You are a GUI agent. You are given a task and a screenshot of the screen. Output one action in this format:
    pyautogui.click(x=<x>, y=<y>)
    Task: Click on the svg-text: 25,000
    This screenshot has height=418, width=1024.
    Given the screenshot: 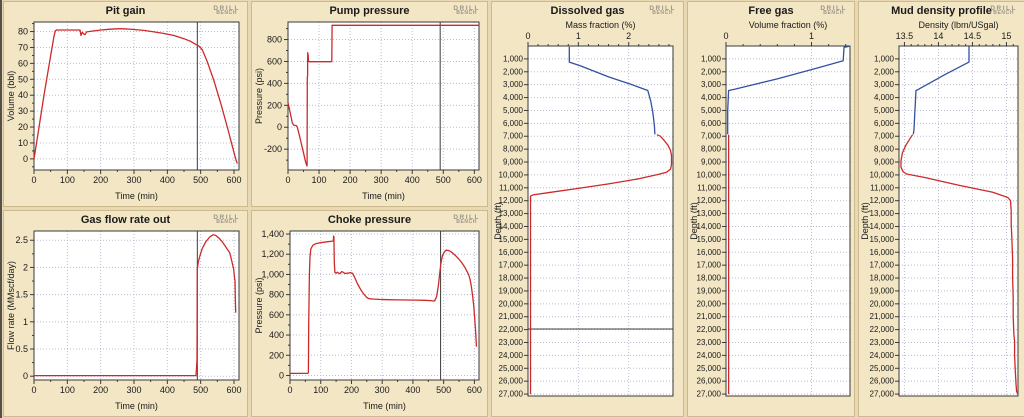 What is the action you would take?
    pyautogui.click(x=709, y=368)
    